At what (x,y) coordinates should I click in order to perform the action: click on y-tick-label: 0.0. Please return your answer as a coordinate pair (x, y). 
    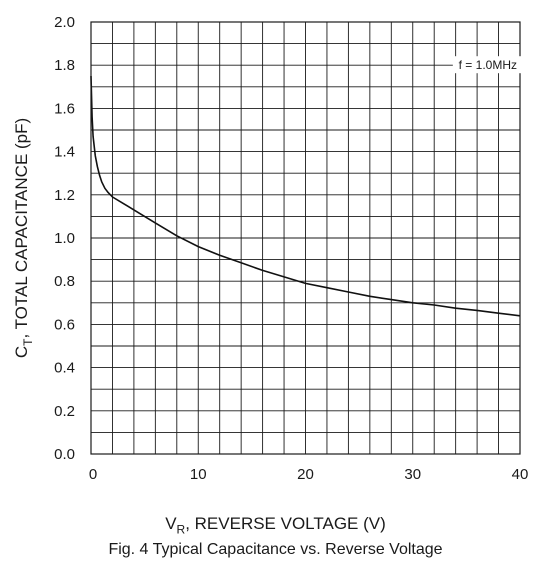
    Looking at the image, I should click on (64, 454).